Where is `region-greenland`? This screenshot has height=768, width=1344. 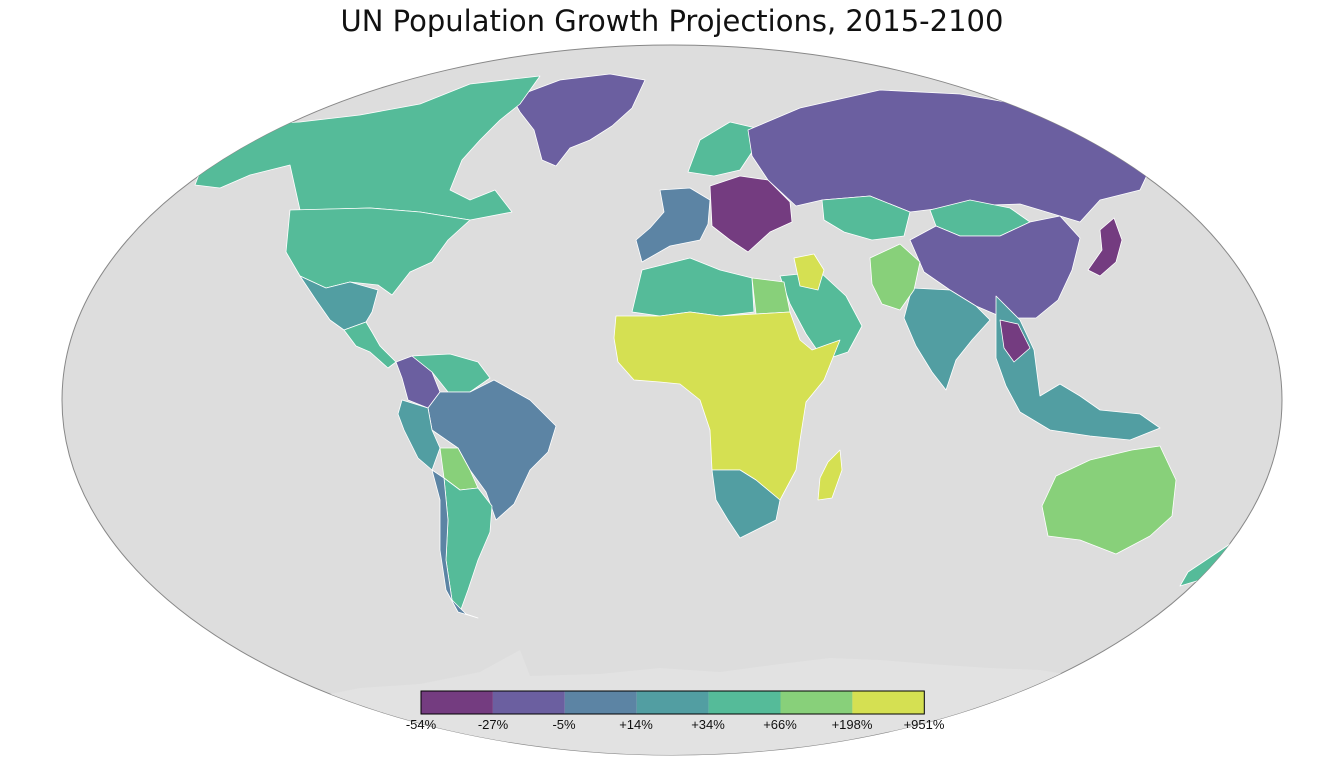 region-greenland is located at coordinates (578, 120).